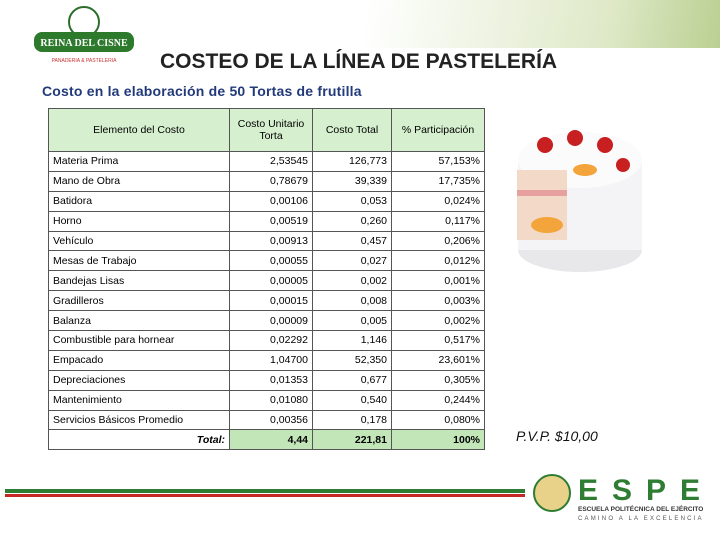  I want to click on cell-label: Balanza, so click(139, 321).